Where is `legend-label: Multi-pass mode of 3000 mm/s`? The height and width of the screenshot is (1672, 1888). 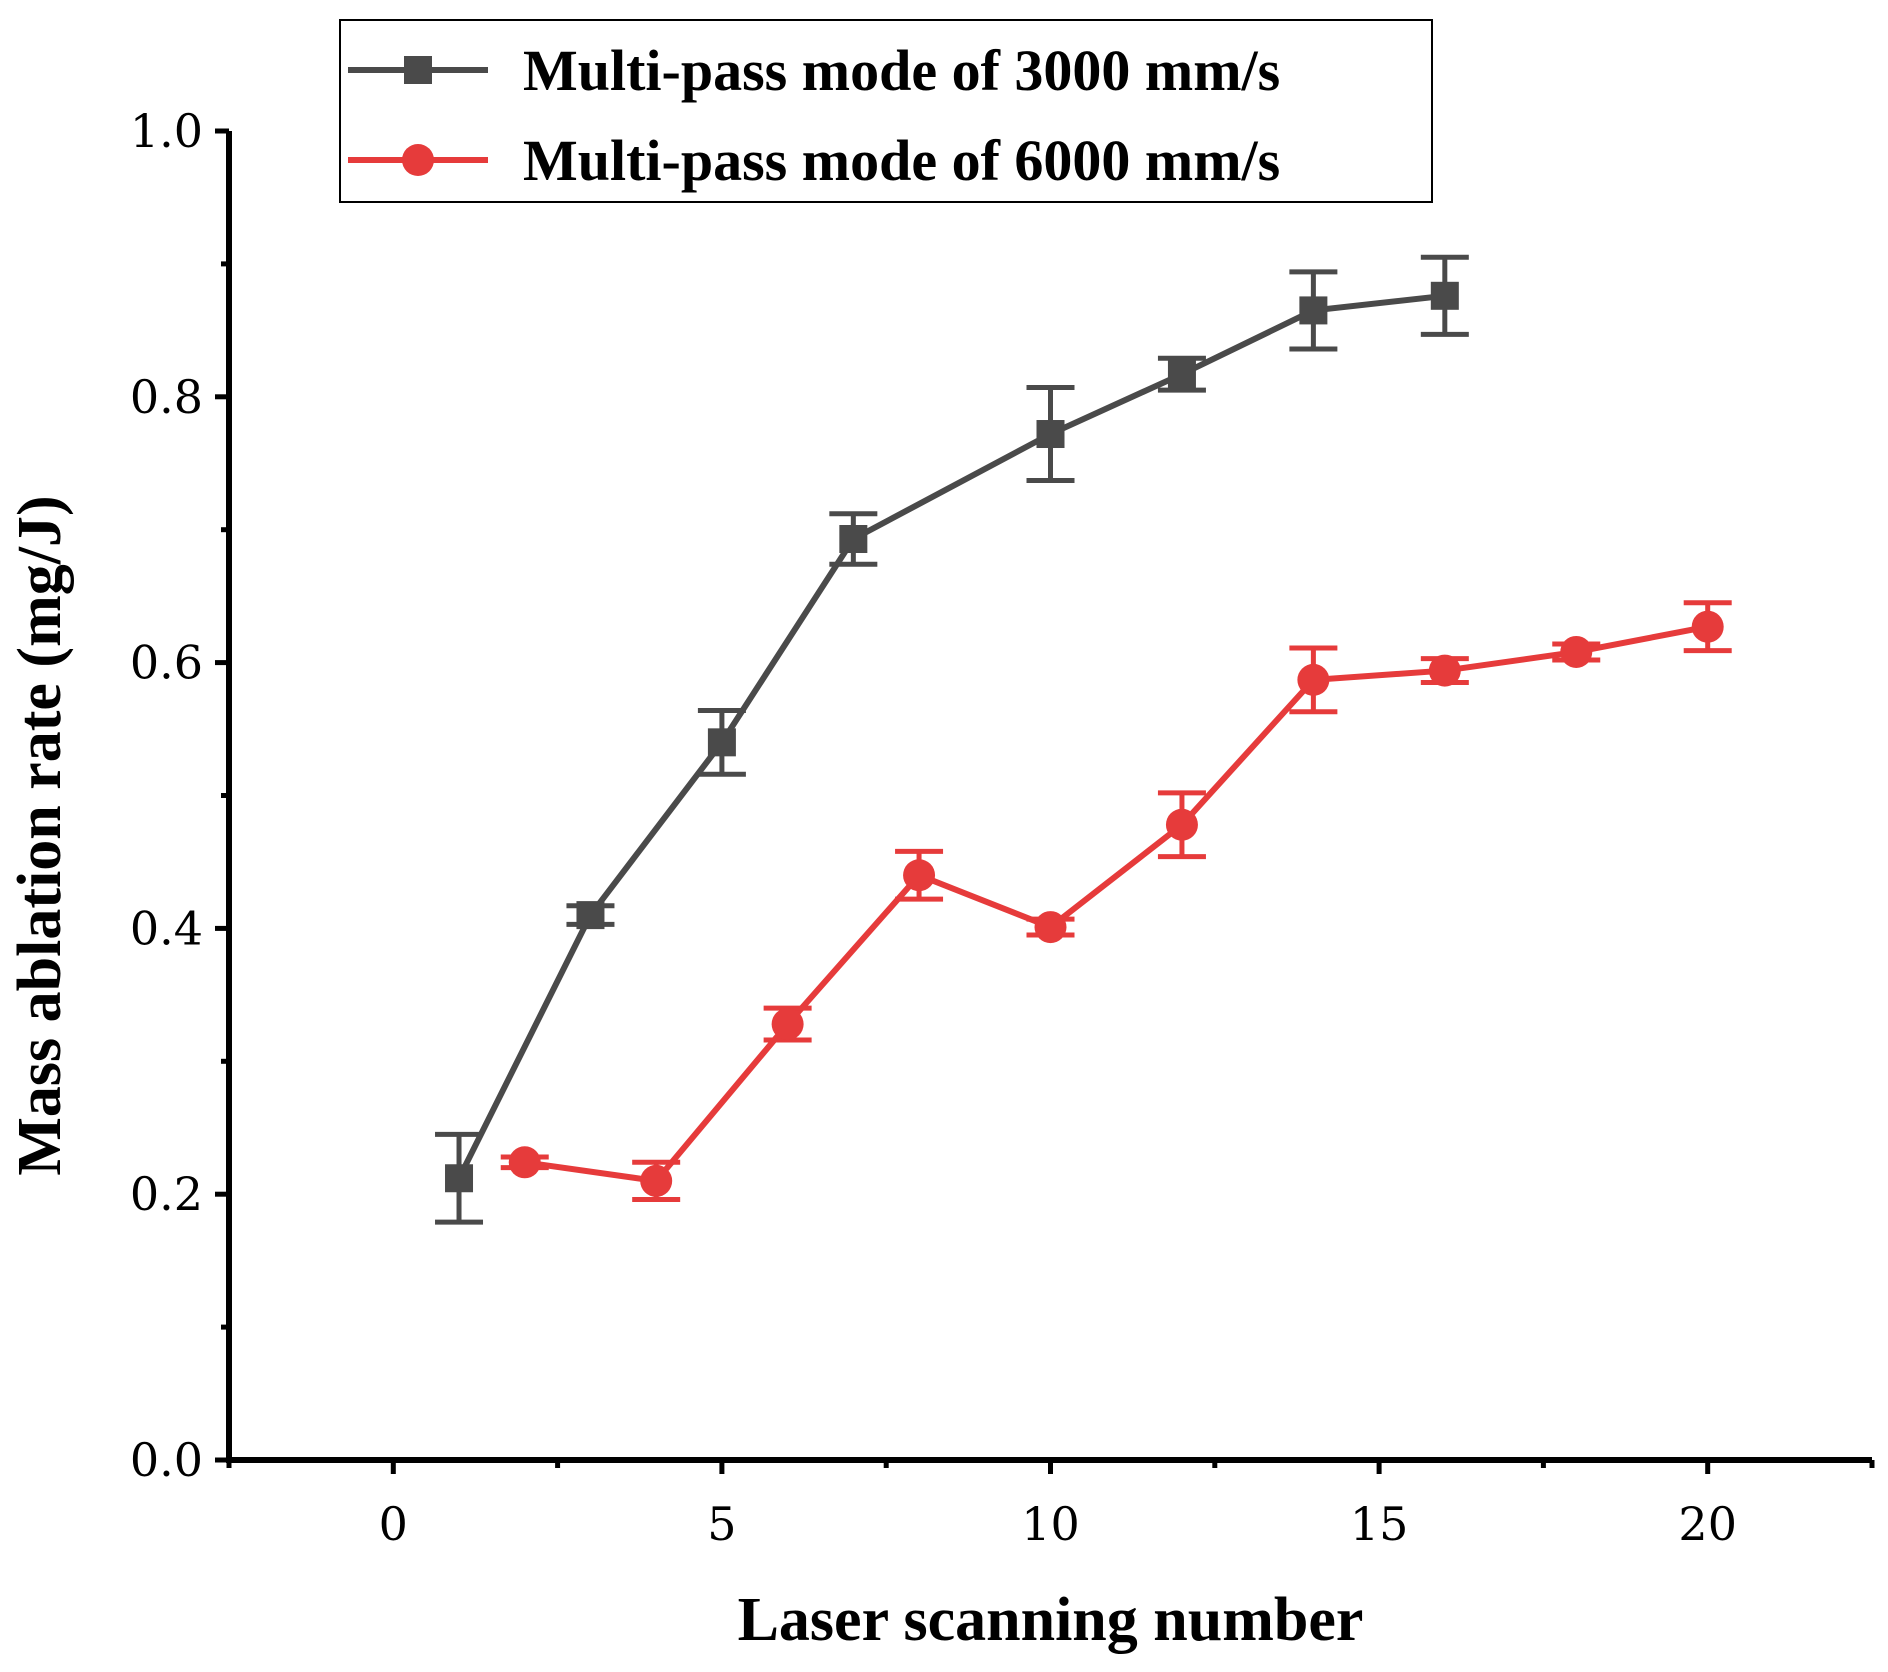
legend-label: Multi-pass mode of 3000 mm/s is located at coordinates (901, 70).